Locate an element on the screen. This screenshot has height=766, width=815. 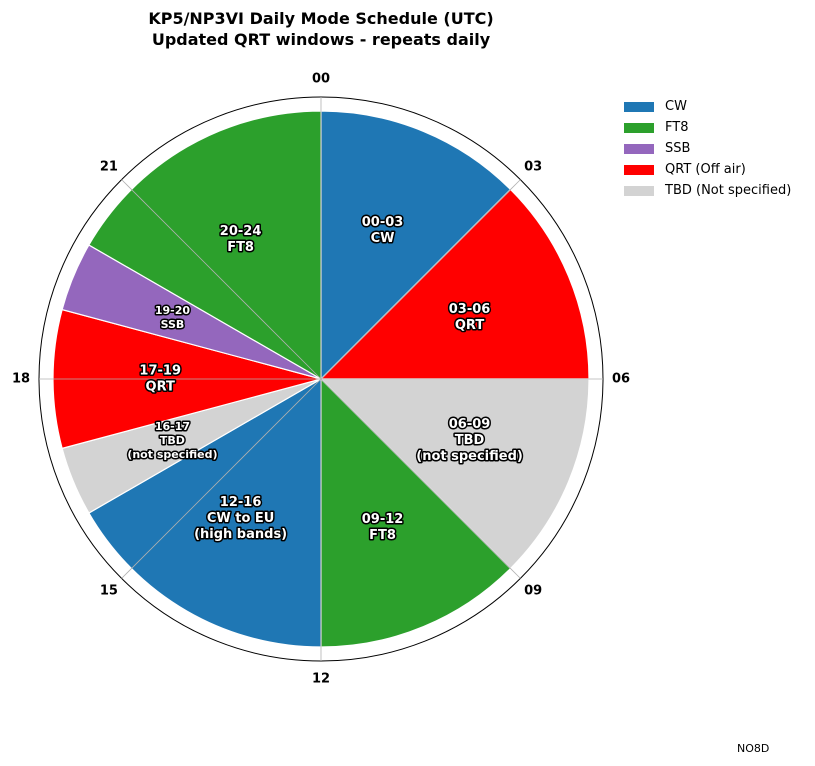
hour-tick-label-18: 18 is located at coordinates (21, 379).